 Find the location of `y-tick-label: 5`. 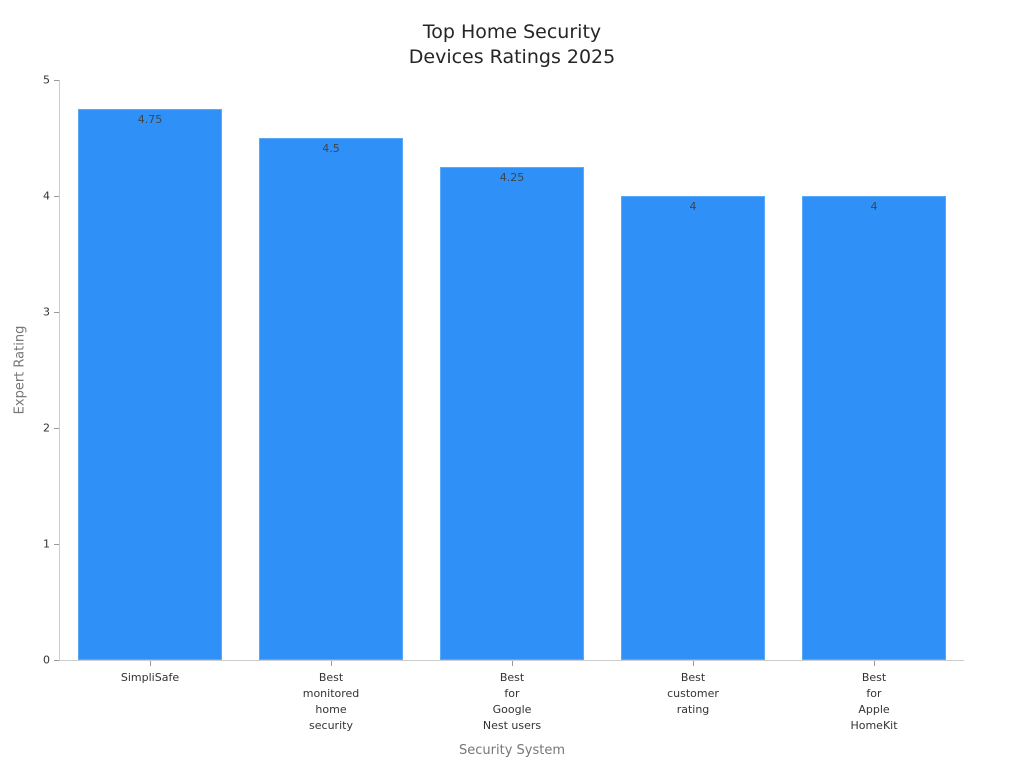

y-tick-label: 5 is located at coordinates (46, 80).